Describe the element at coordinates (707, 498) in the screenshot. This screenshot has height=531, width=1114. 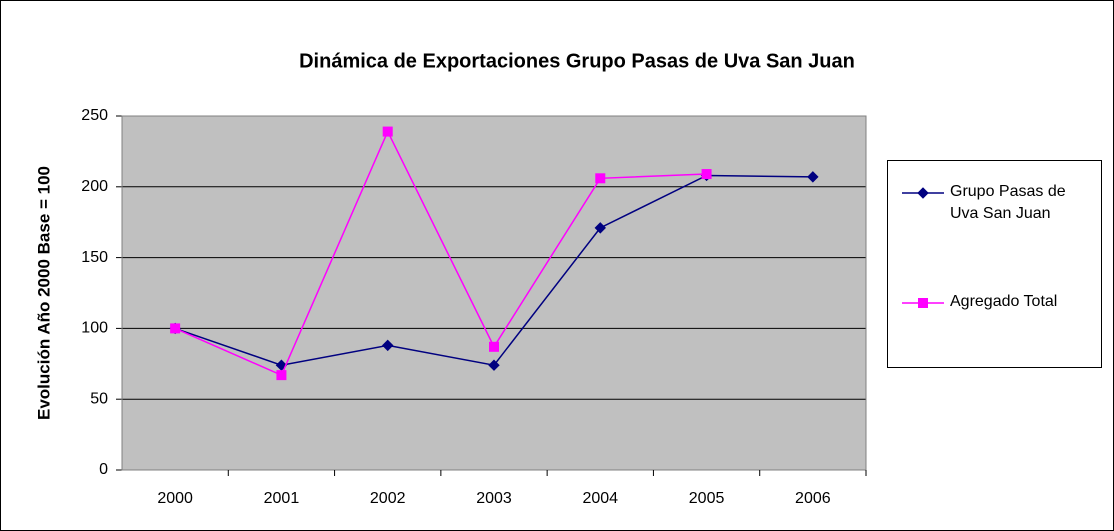
I see `x-tick-label: 2005` at that location.